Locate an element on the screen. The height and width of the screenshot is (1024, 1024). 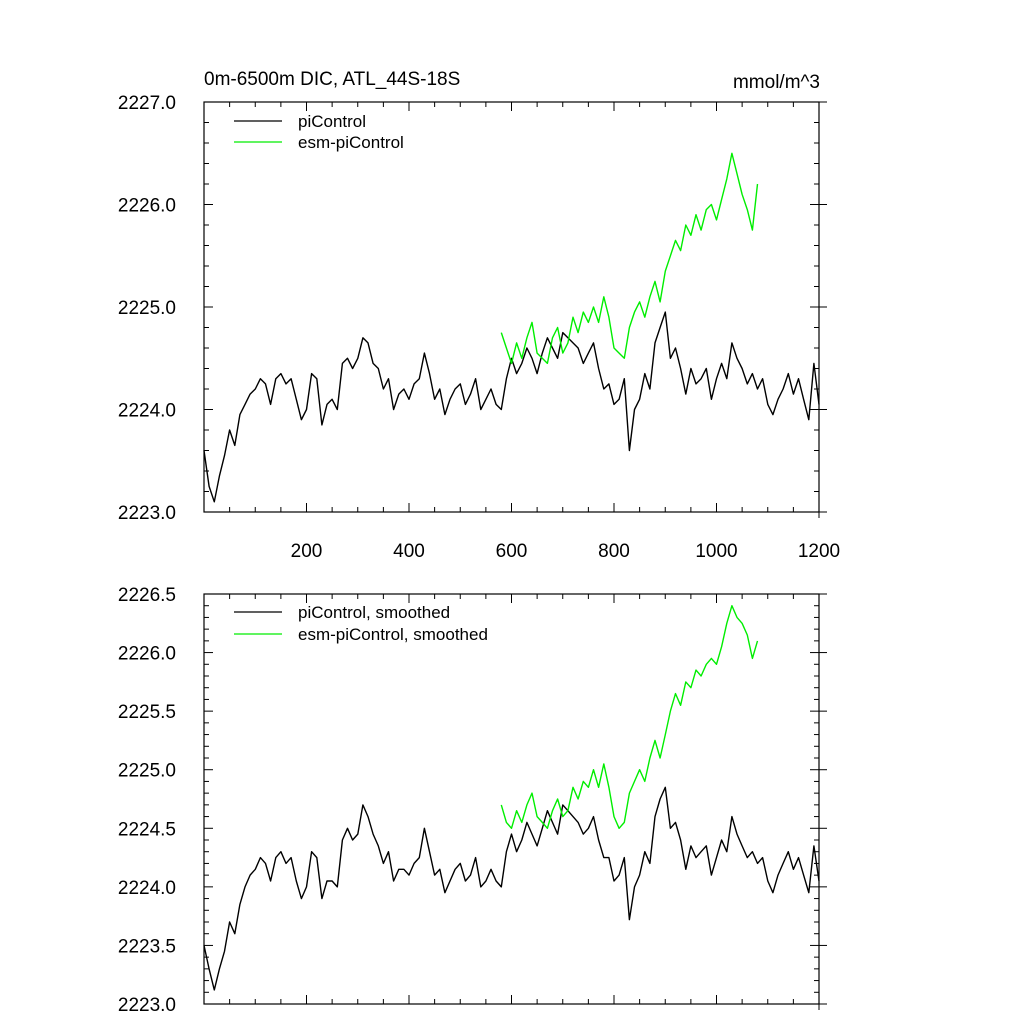
x-tick-label: 1000 is located at coordinates (716, 551).